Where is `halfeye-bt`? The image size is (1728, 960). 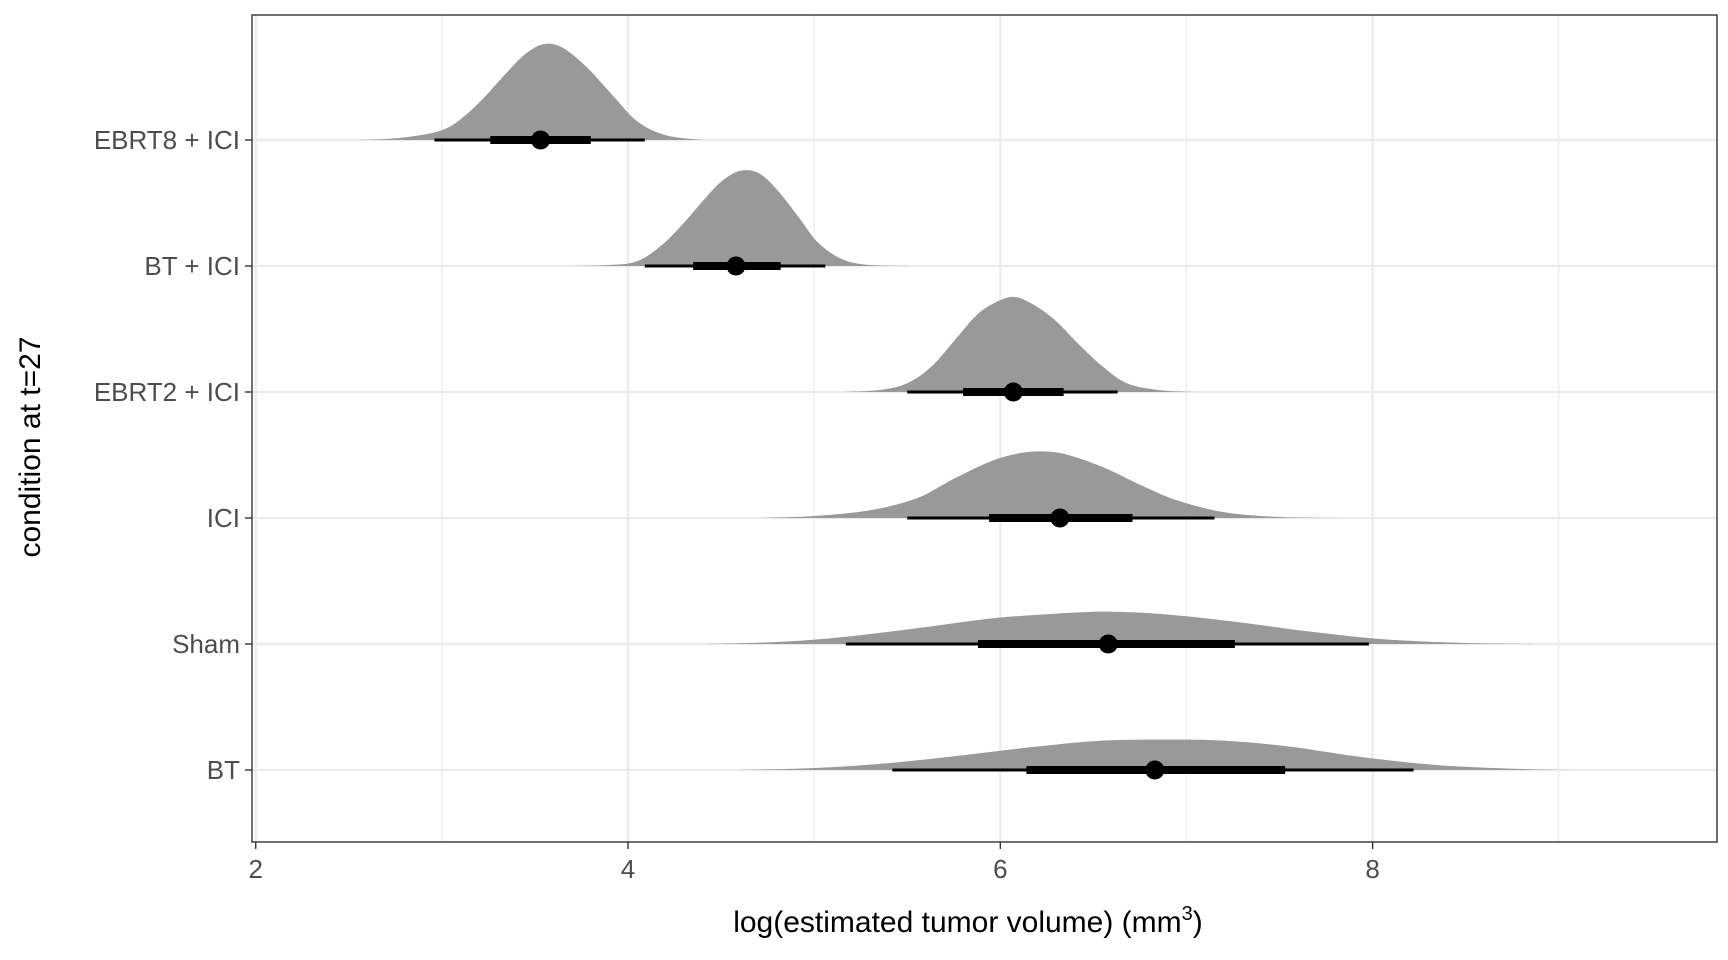 halfeye-bt is located at coordinates (1158, 759).